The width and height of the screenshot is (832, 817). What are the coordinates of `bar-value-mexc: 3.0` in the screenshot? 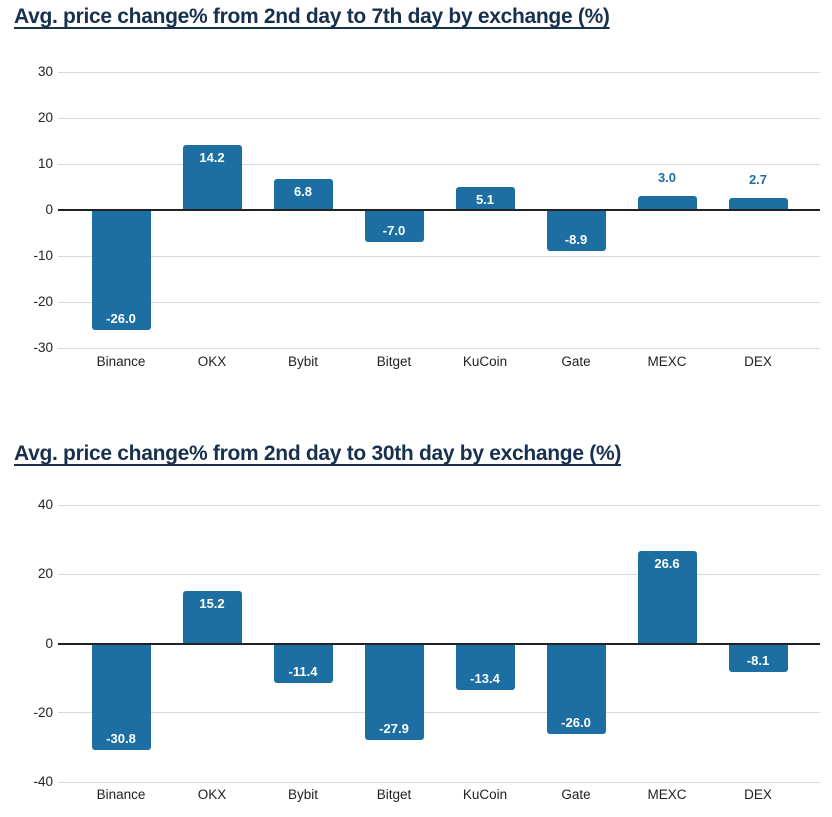 It's located at (667, 178).